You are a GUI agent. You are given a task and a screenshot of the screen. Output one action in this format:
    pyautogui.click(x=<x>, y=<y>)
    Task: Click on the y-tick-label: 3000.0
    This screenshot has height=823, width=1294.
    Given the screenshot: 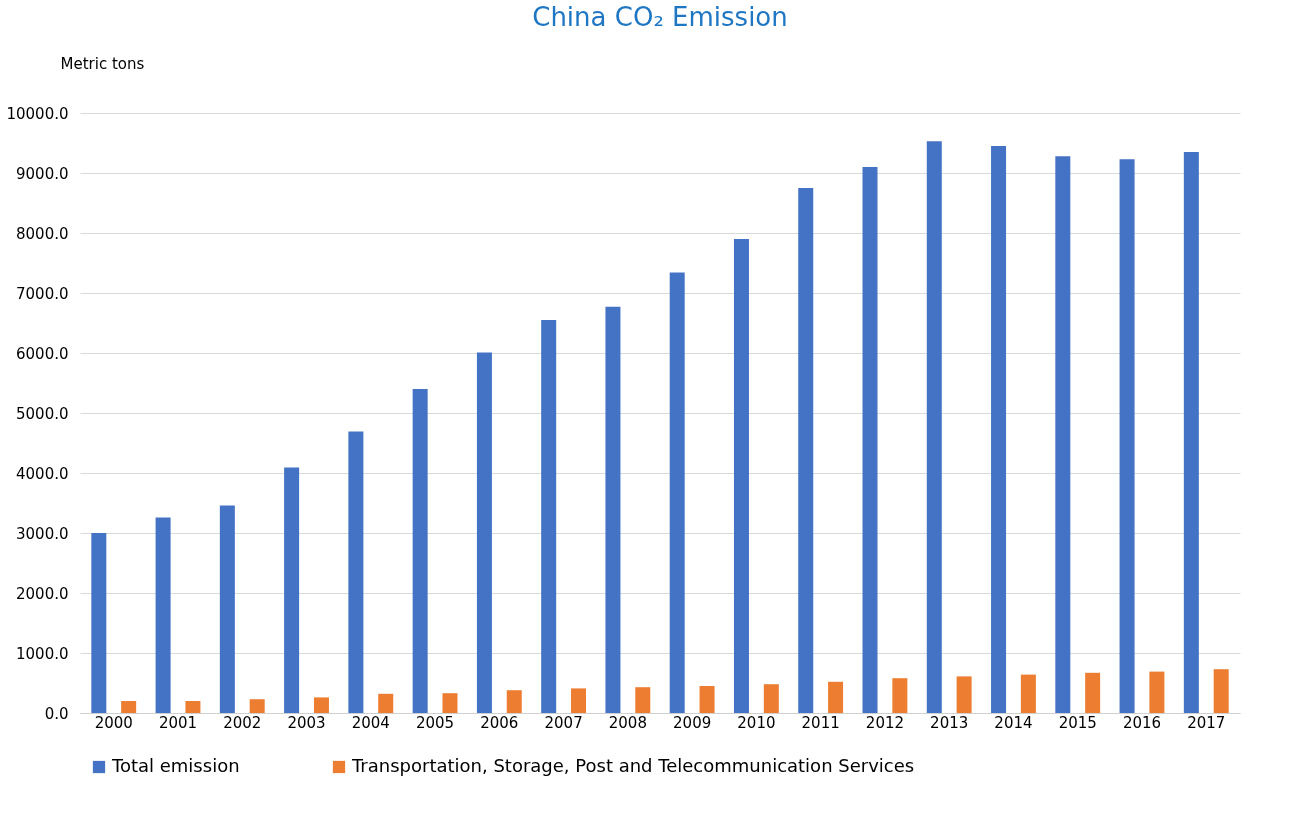 What is the action you would take?
    pyautogui.click(x=42, y=533)
    